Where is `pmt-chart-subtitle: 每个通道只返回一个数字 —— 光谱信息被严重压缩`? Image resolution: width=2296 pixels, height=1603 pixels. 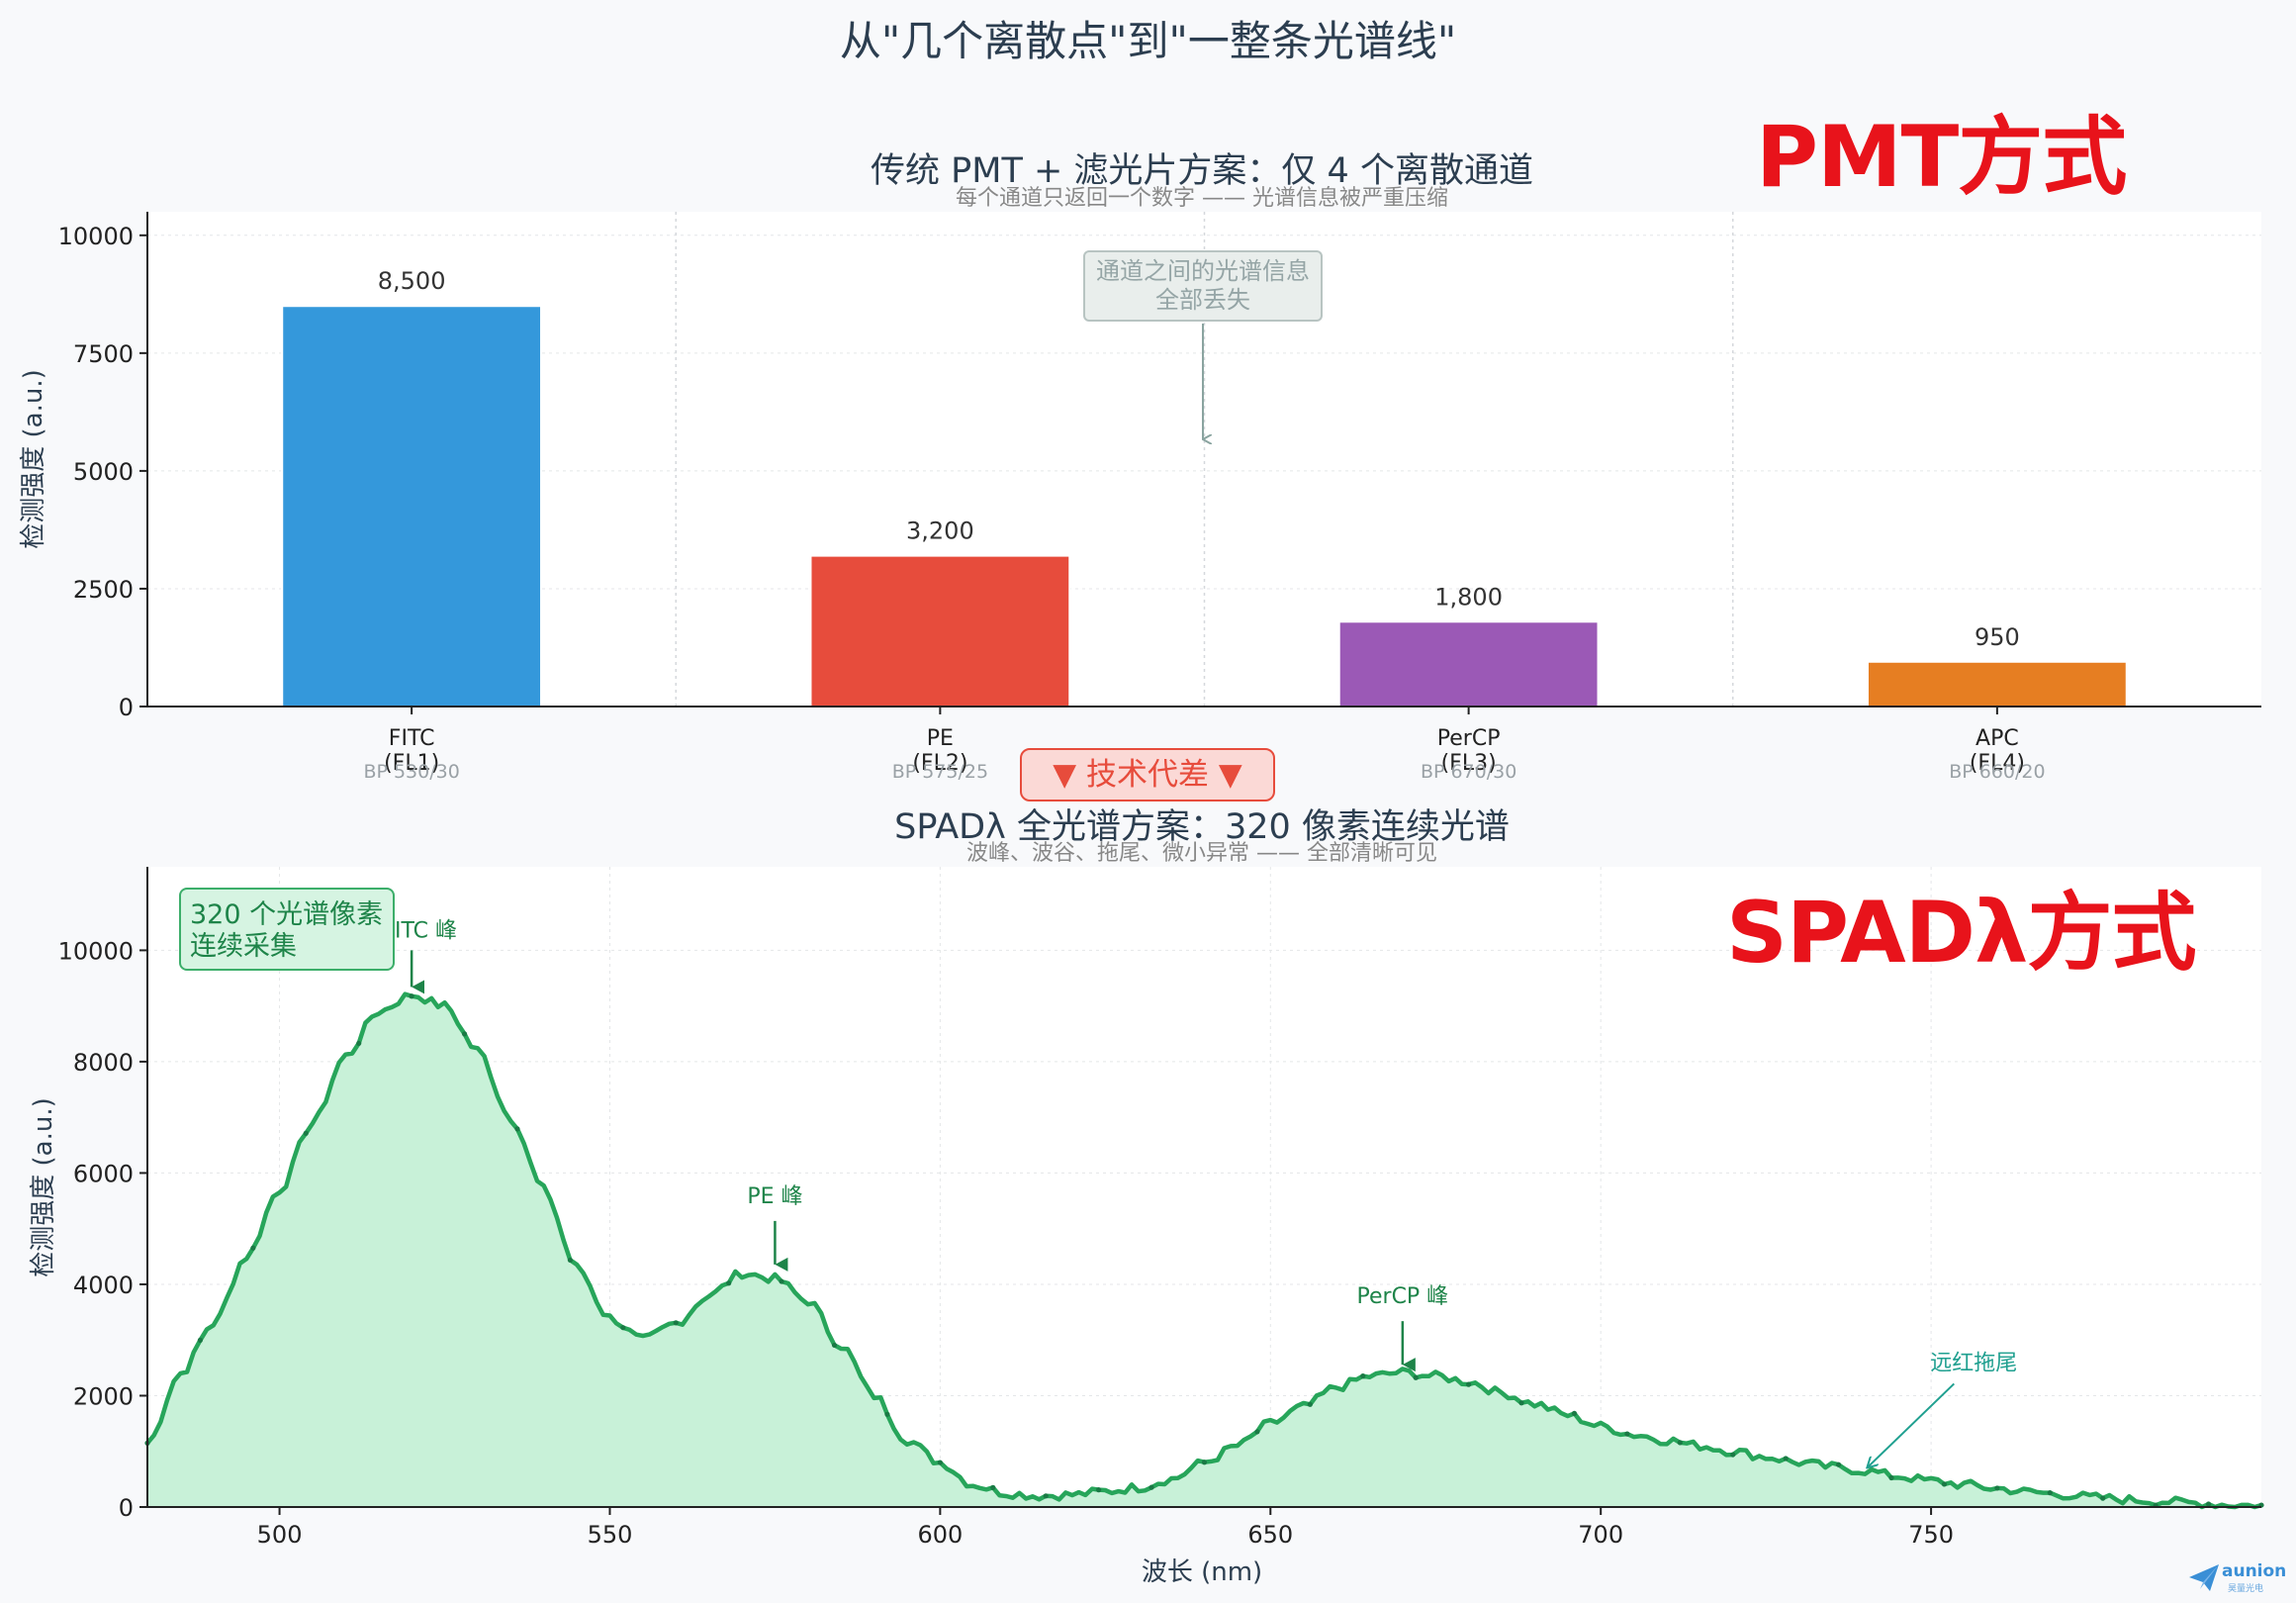
pmt-chart-subtitle: 每个通道只返回一个数字 —— 光谱信息被严重压缩 is located at coordinates (1202, 198).